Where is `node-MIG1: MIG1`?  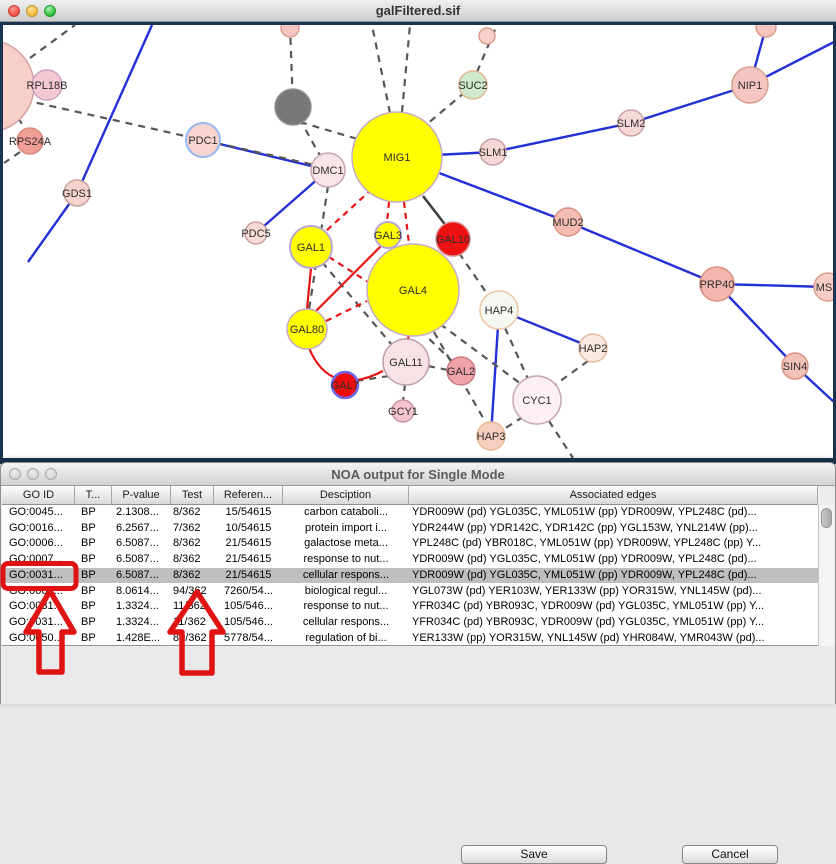 node-MIG1: MIG1 is located at coordinates (397, 157).